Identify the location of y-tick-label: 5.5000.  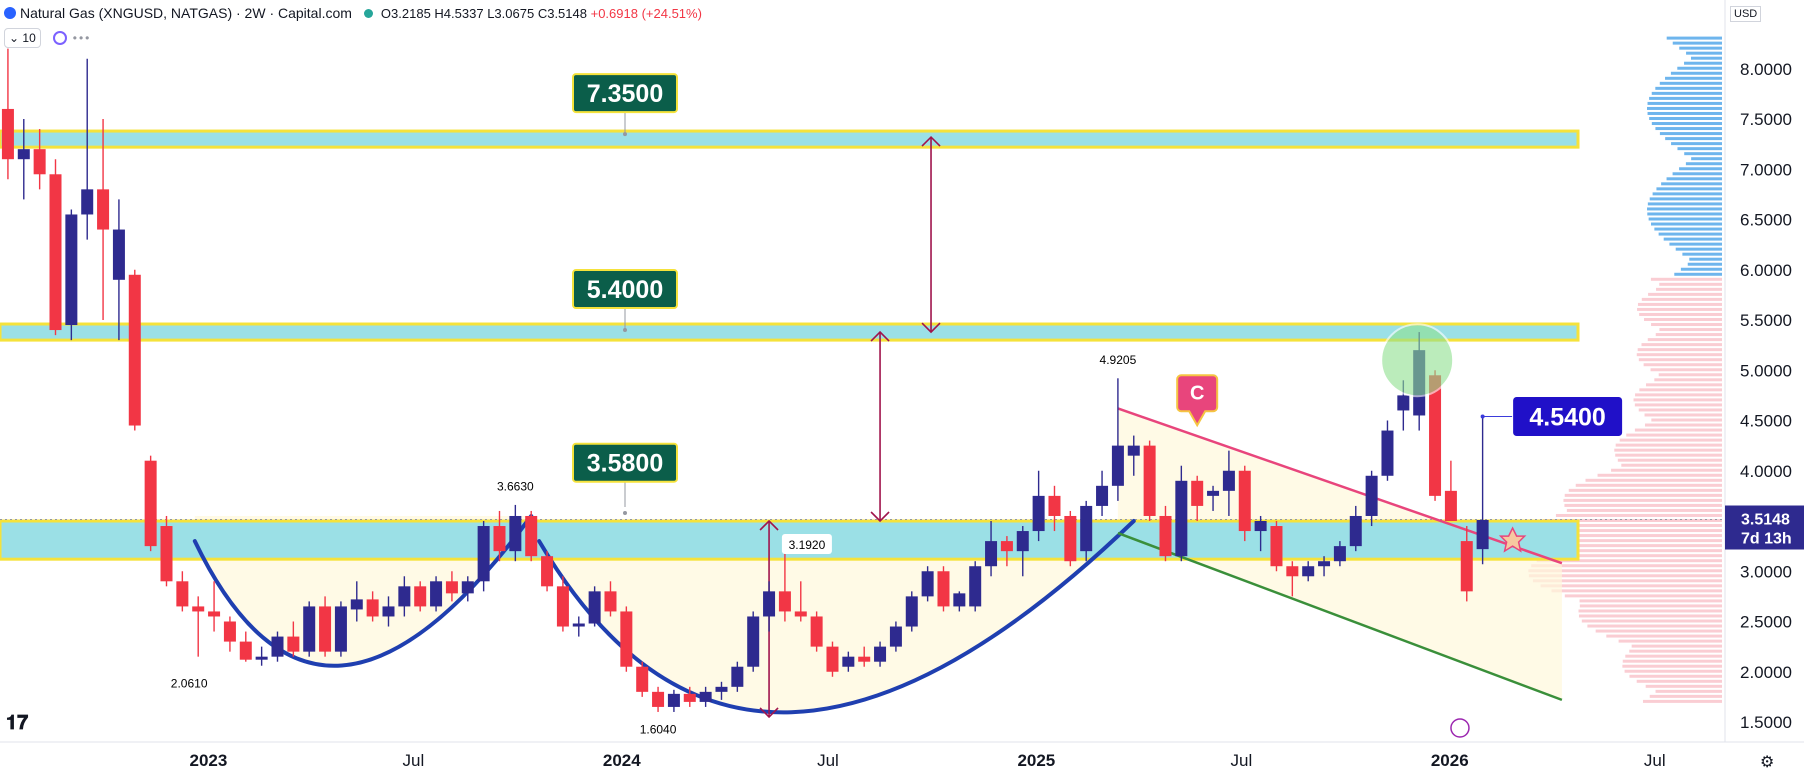
(1766, 320).